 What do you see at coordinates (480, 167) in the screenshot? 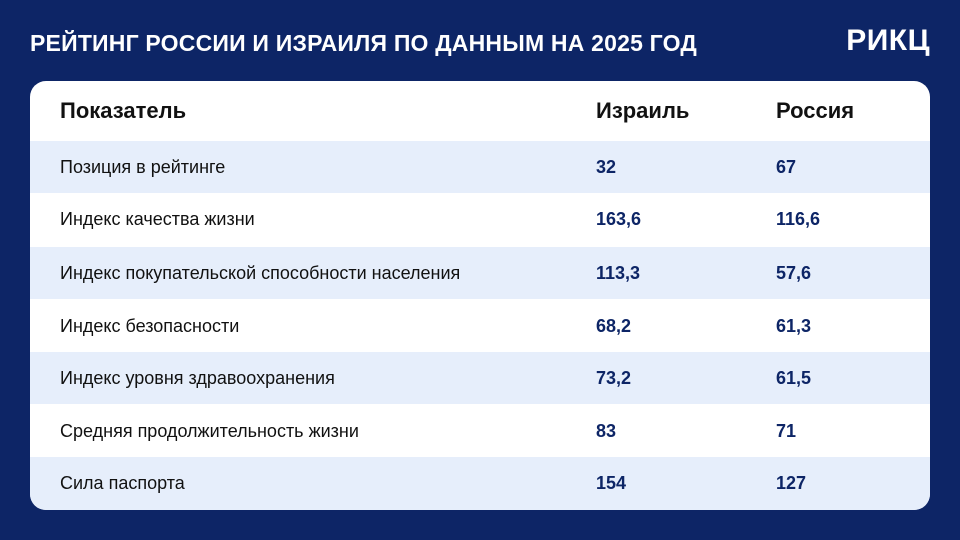
I see `table-row: Позиция в рейтинге 32 67` at bounding box center [480, 167].